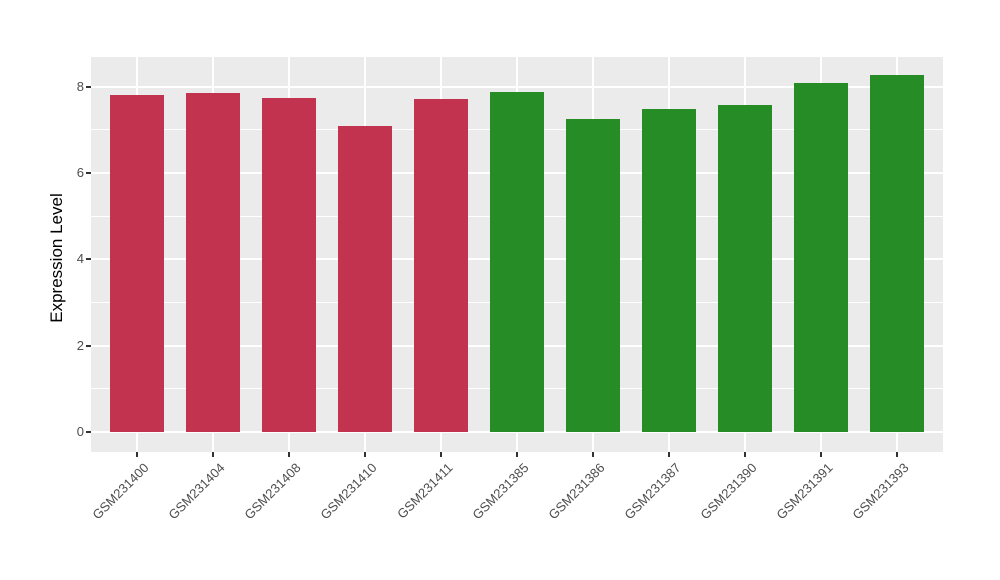 The height and width of the screenshot is (580, 1000). What do you see at coordinates (804, 491) in the screenshot?
I see `x-tick-label-GSM231391: GSM231391` at bounding box center [804, 491].